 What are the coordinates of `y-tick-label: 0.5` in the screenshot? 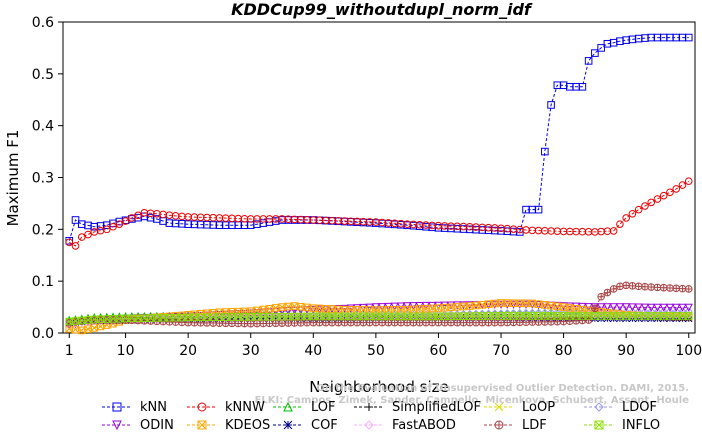 It's located at (43, 75).